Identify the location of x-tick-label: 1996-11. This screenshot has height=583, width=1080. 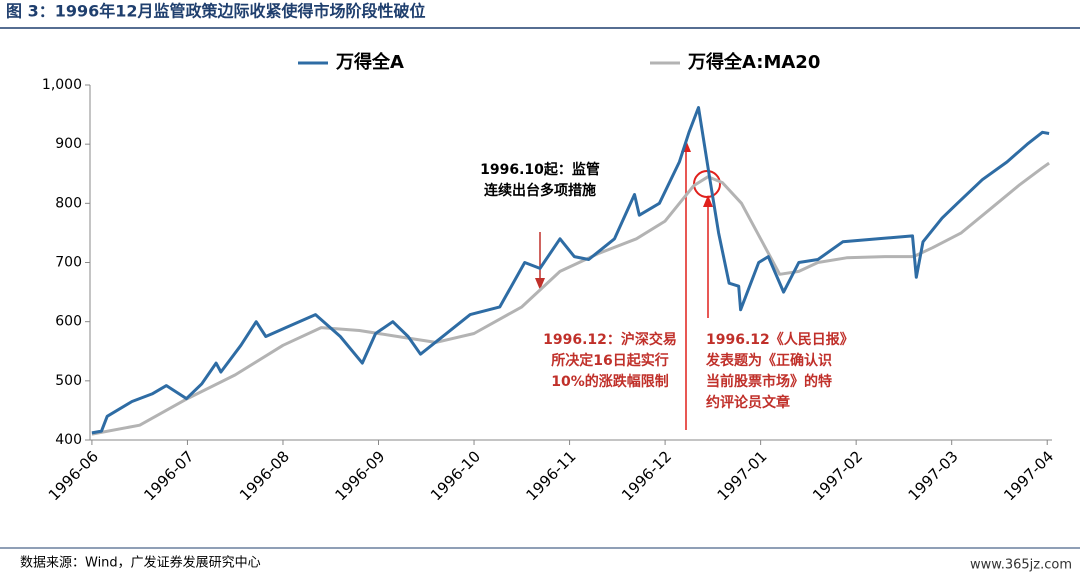
(551, 475).